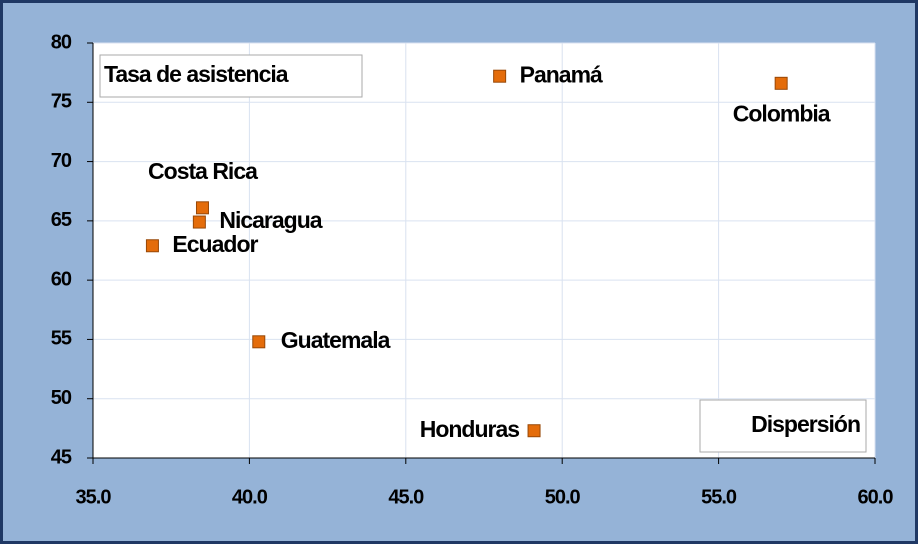  I want to click on y-label-box, so click(231, 76).